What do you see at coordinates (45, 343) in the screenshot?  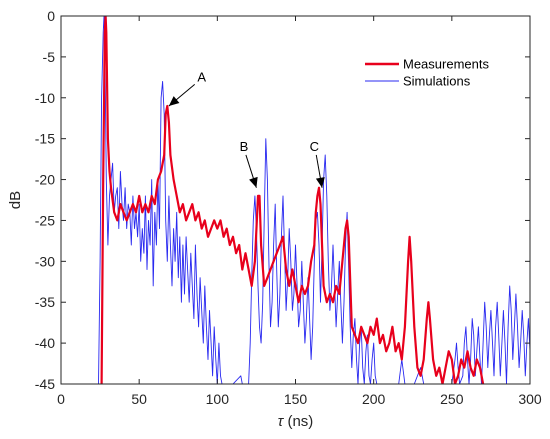 I see `y-tick-label: -40` at bounding box center [45, 343].